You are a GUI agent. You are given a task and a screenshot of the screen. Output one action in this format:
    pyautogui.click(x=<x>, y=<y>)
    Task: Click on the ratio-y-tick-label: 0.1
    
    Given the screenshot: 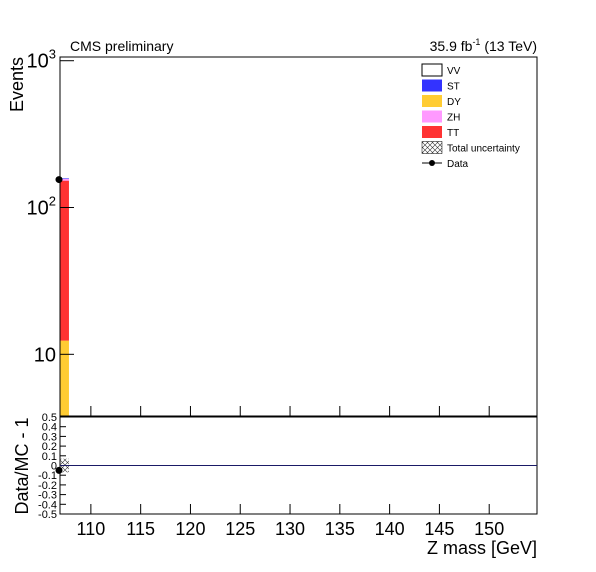 What is the action you would take?
    pyautogui.click(x=49, y=457)
    